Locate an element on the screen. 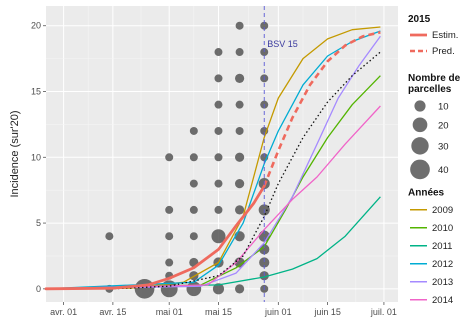 Image resolution: width=469 pixels, height=327 pixels. legend-pred-label: Pred. is located at coordinates (443, 51).